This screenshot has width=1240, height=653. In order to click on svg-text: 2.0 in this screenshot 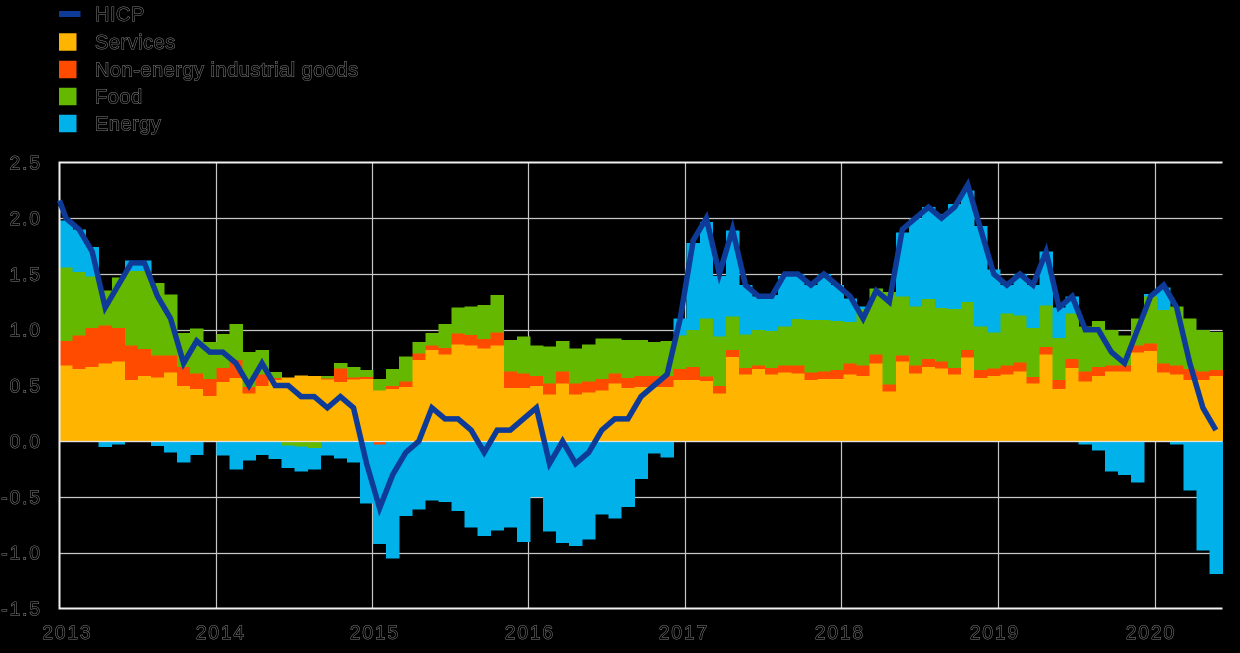, I will do `click(26, 219)`.